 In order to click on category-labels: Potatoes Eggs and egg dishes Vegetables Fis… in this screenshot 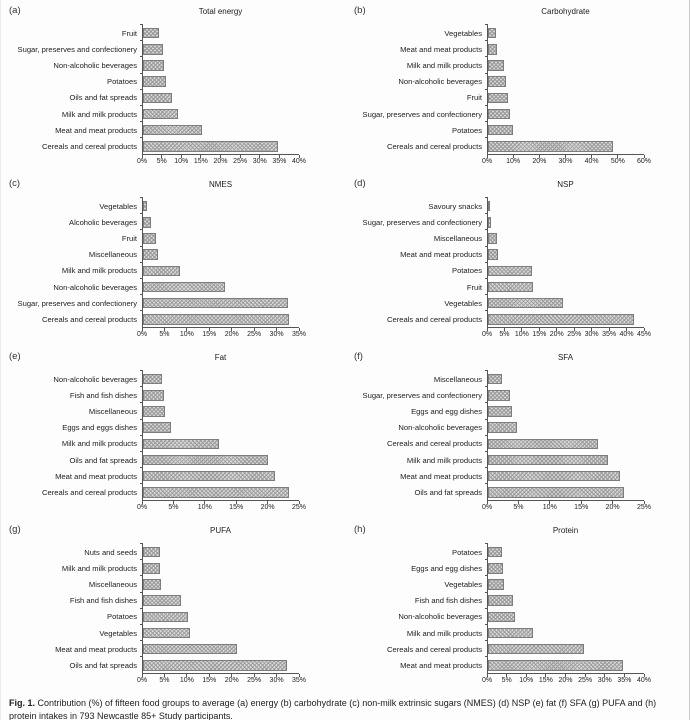, I will do `click(416, 609)`.